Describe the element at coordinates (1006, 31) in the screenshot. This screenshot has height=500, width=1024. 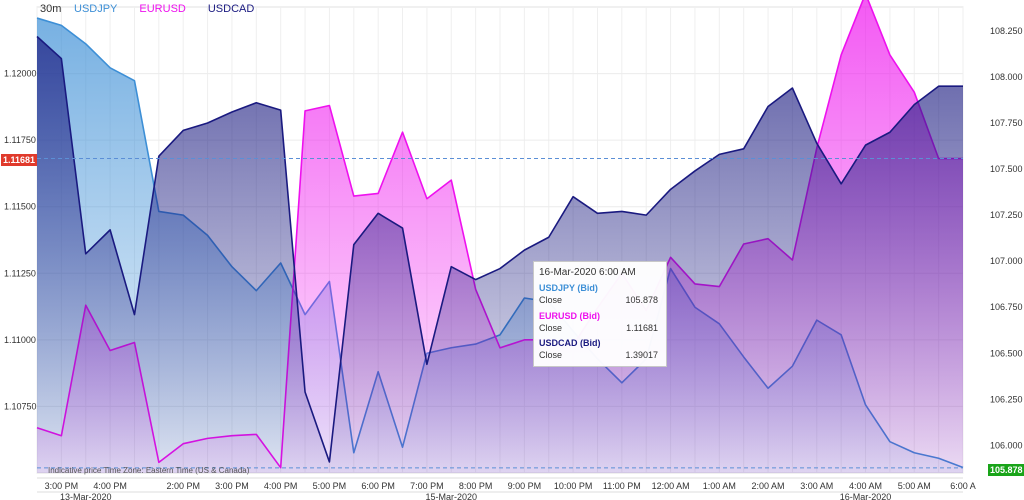
I see `right-axis-tick-label: 108.250` at that location.